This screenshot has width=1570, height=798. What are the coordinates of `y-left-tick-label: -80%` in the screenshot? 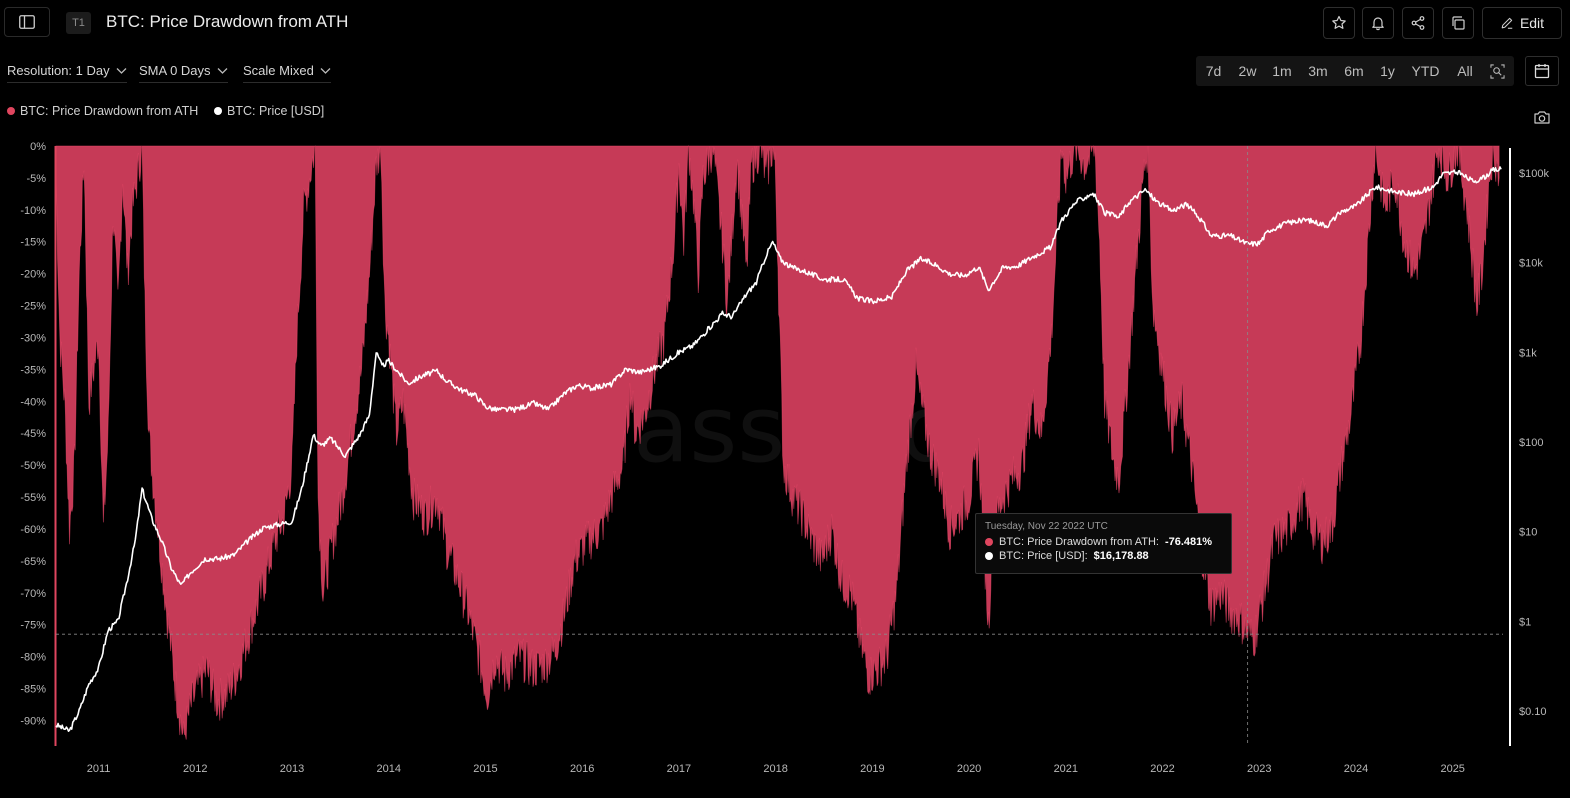 It's located at (33, 658).